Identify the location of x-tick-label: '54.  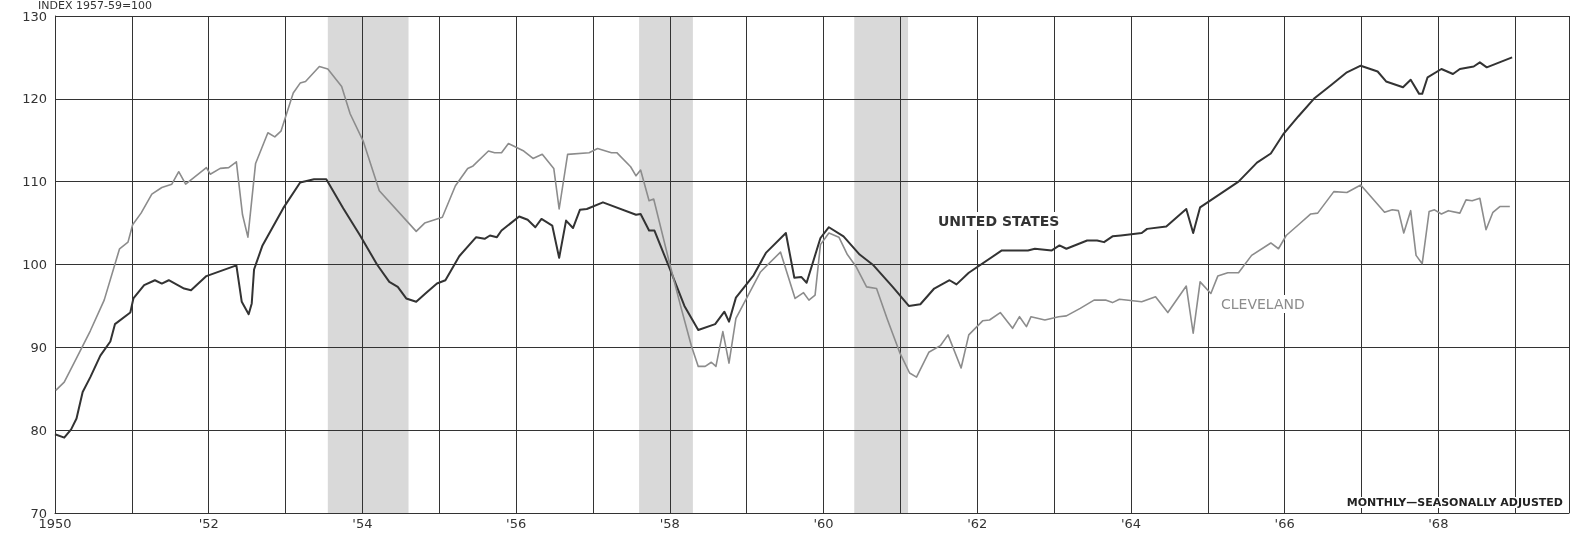
(362, 523).